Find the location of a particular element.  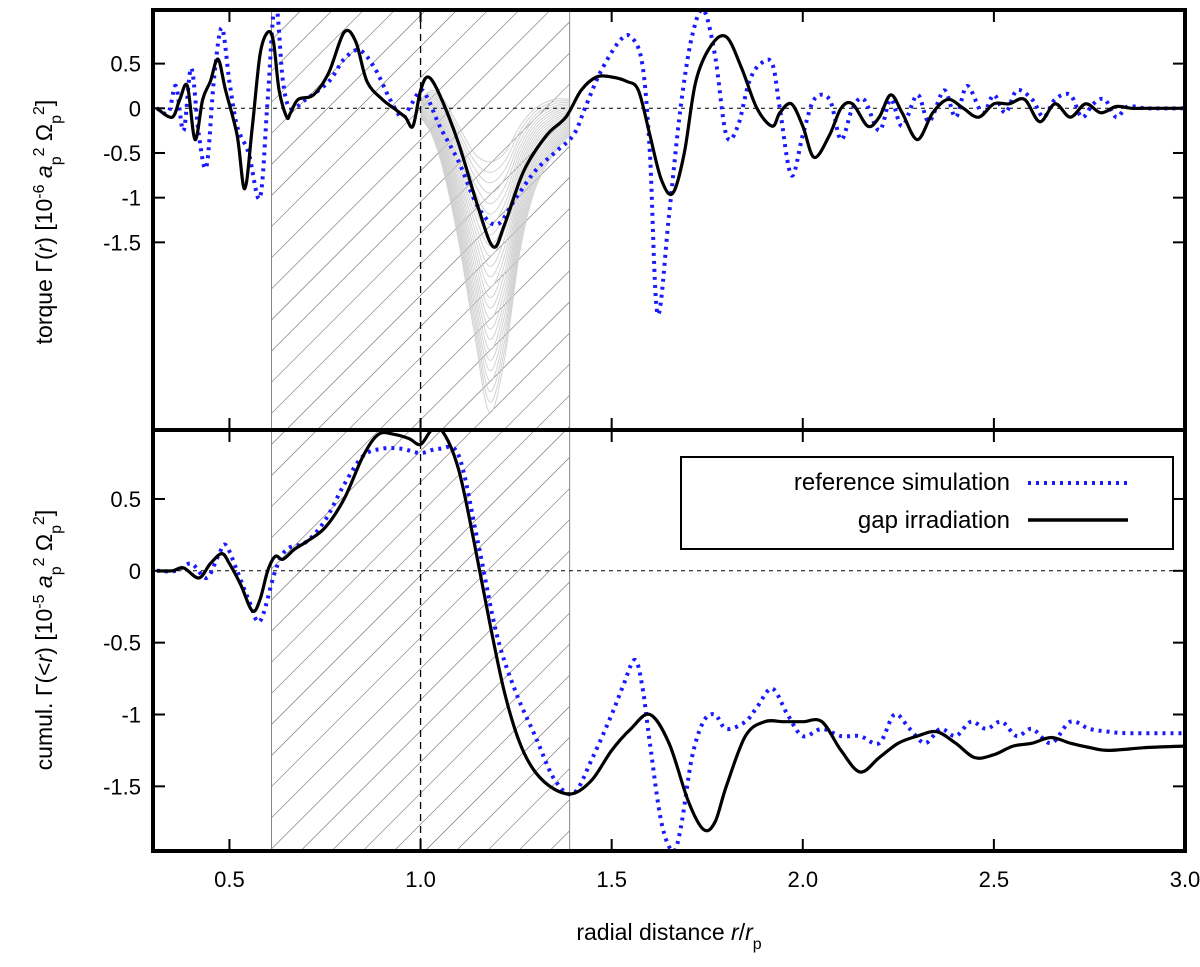

x-tick-label: 3.0 is located at coordinates (1185, 879).